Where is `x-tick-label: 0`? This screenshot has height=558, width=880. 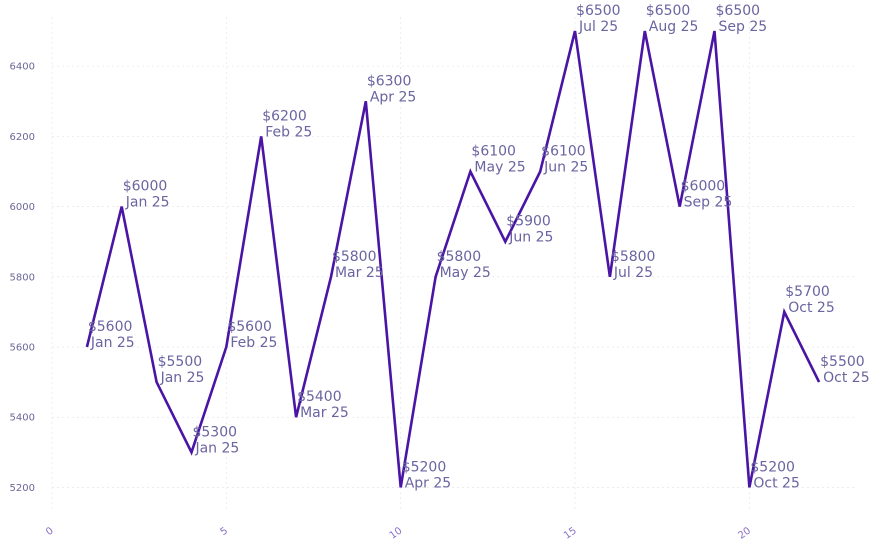 x-tick-label: 0 is located at coordinates (50, 531).